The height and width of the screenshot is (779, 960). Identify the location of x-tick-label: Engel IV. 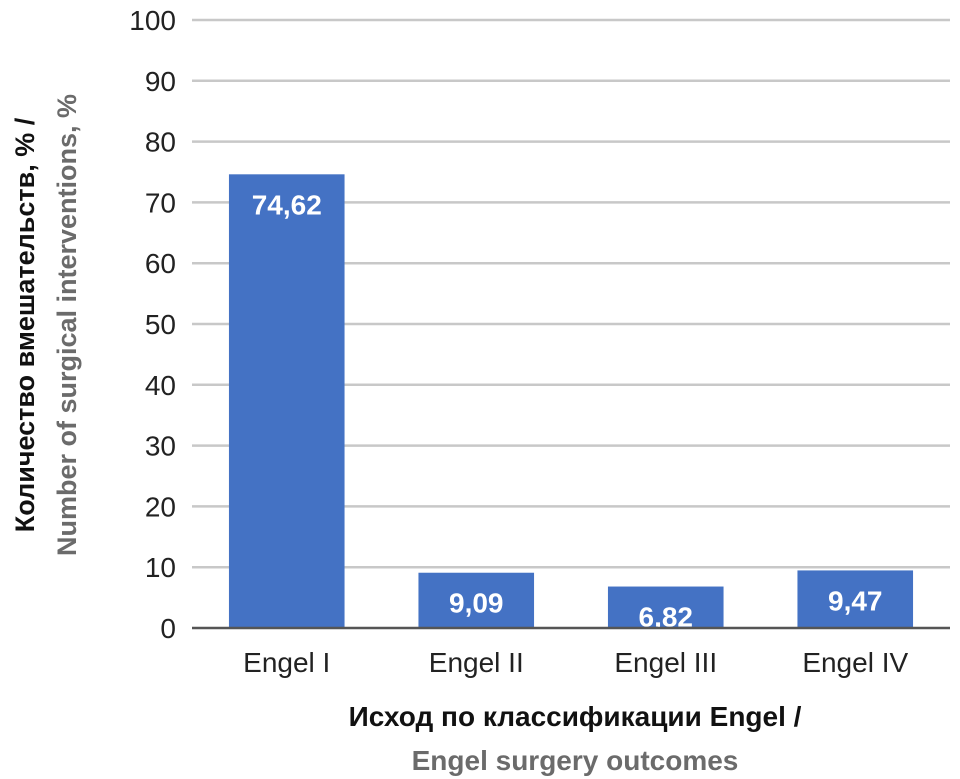
(855, 662).